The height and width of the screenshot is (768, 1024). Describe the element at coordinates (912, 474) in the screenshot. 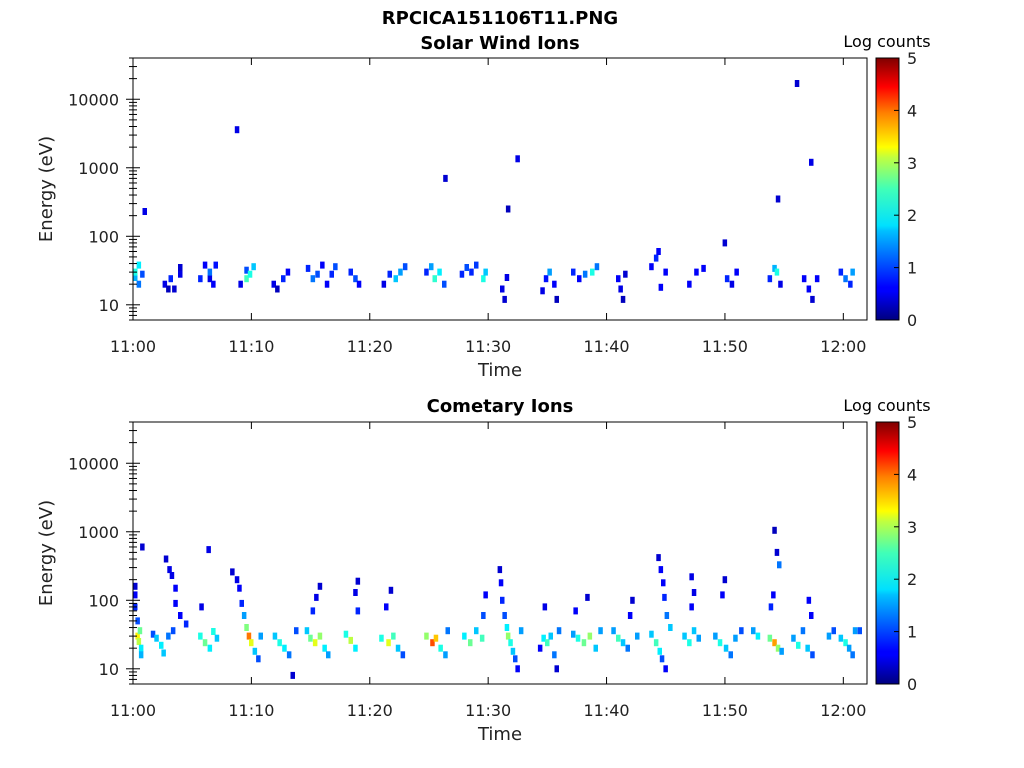

I see `colorbar-tick-label: 4` at that location.